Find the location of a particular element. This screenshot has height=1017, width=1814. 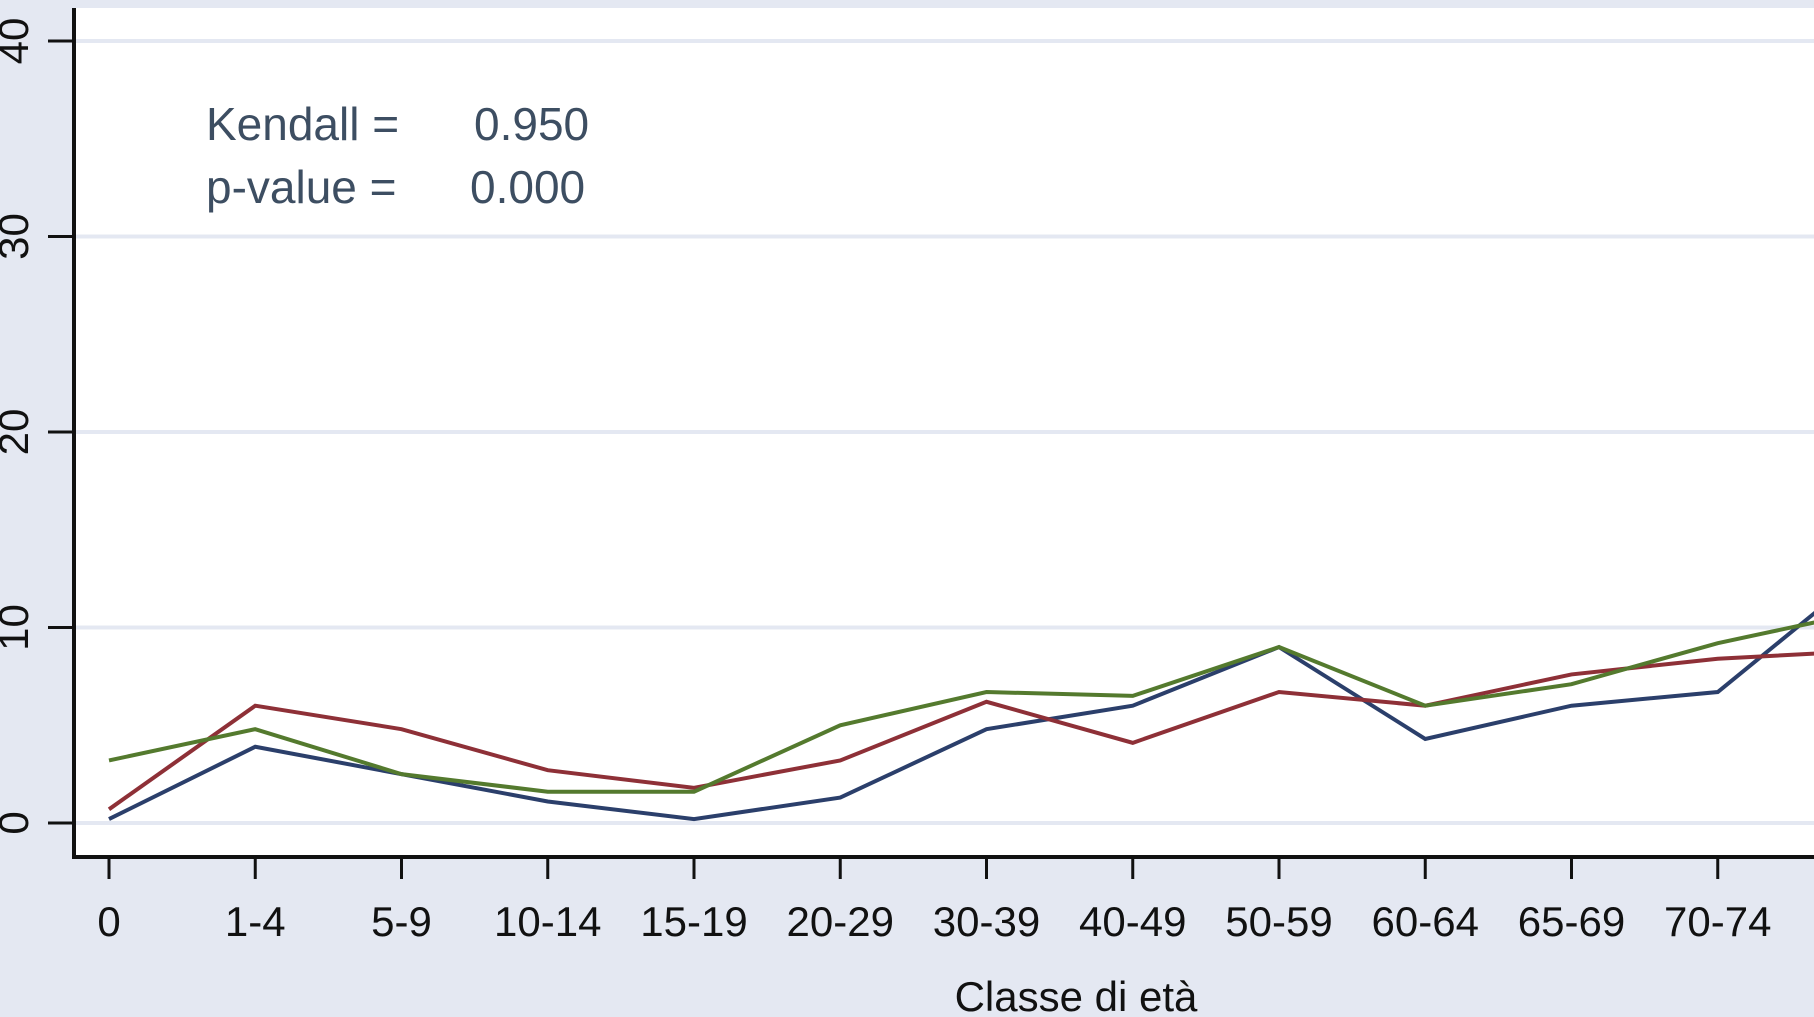

kendall-label: Kendall = is located at coordinates (302, 124).